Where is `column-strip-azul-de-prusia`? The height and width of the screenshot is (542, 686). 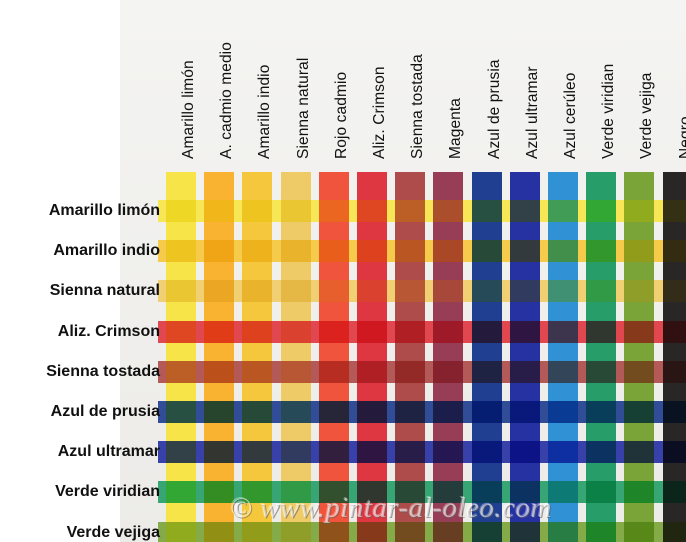
column-strip-azul-de-prusia is located at coordinates (486, 357).